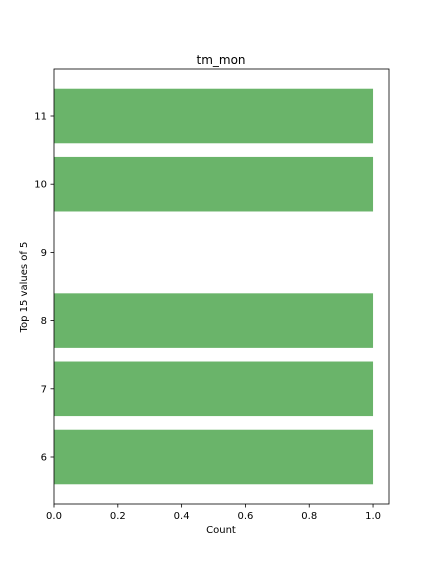 The image size is (432, 576). Describe the element at coordinates (44, 389) in the screenshot. I see `y-tick-label: 7` at that location.